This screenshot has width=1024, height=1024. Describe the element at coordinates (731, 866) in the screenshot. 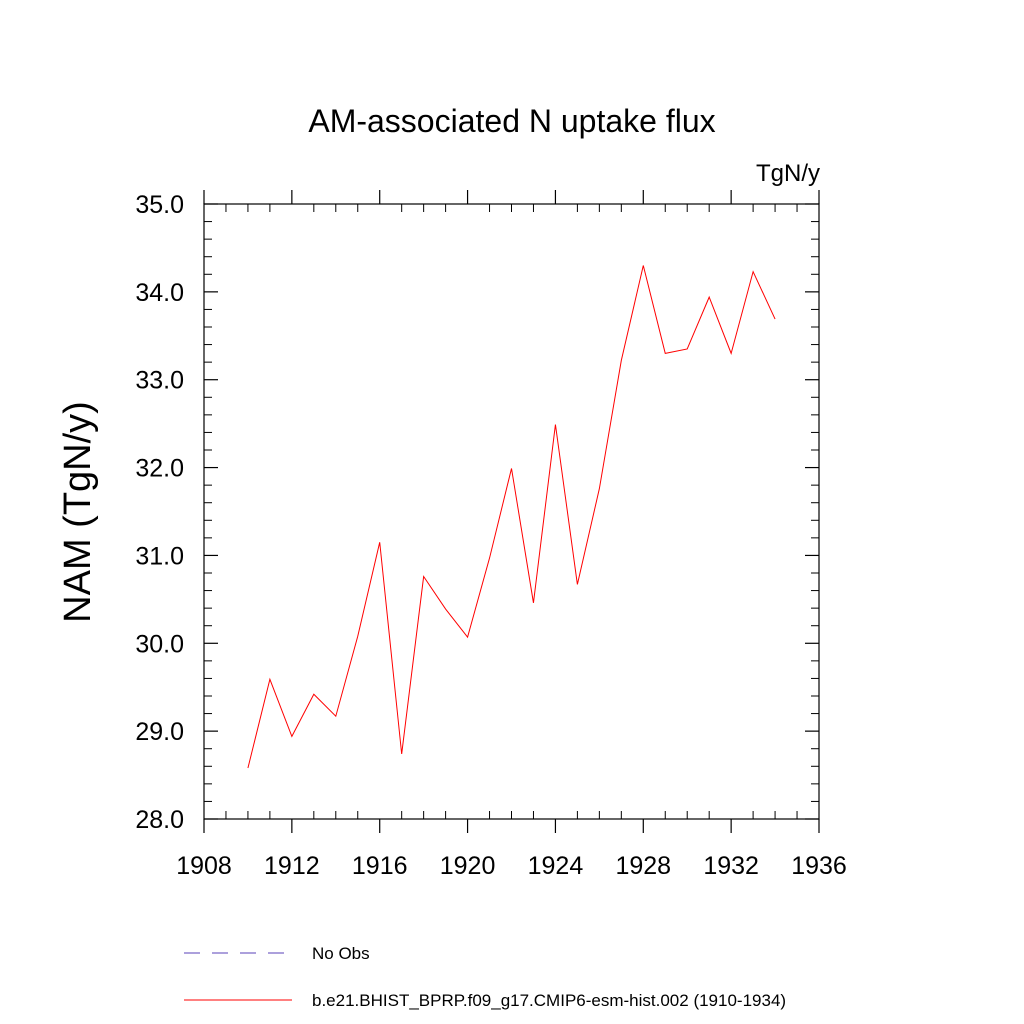

I see `x-tick-label: 1932` at that location.